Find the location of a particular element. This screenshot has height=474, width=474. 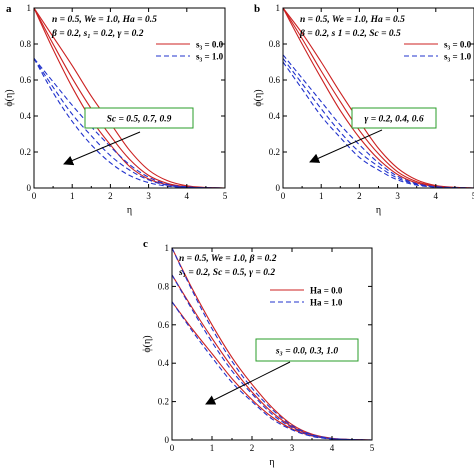

annotation-text: Sc = 0.5, 0.7, 0.9 is located at coordinates (139, 120).